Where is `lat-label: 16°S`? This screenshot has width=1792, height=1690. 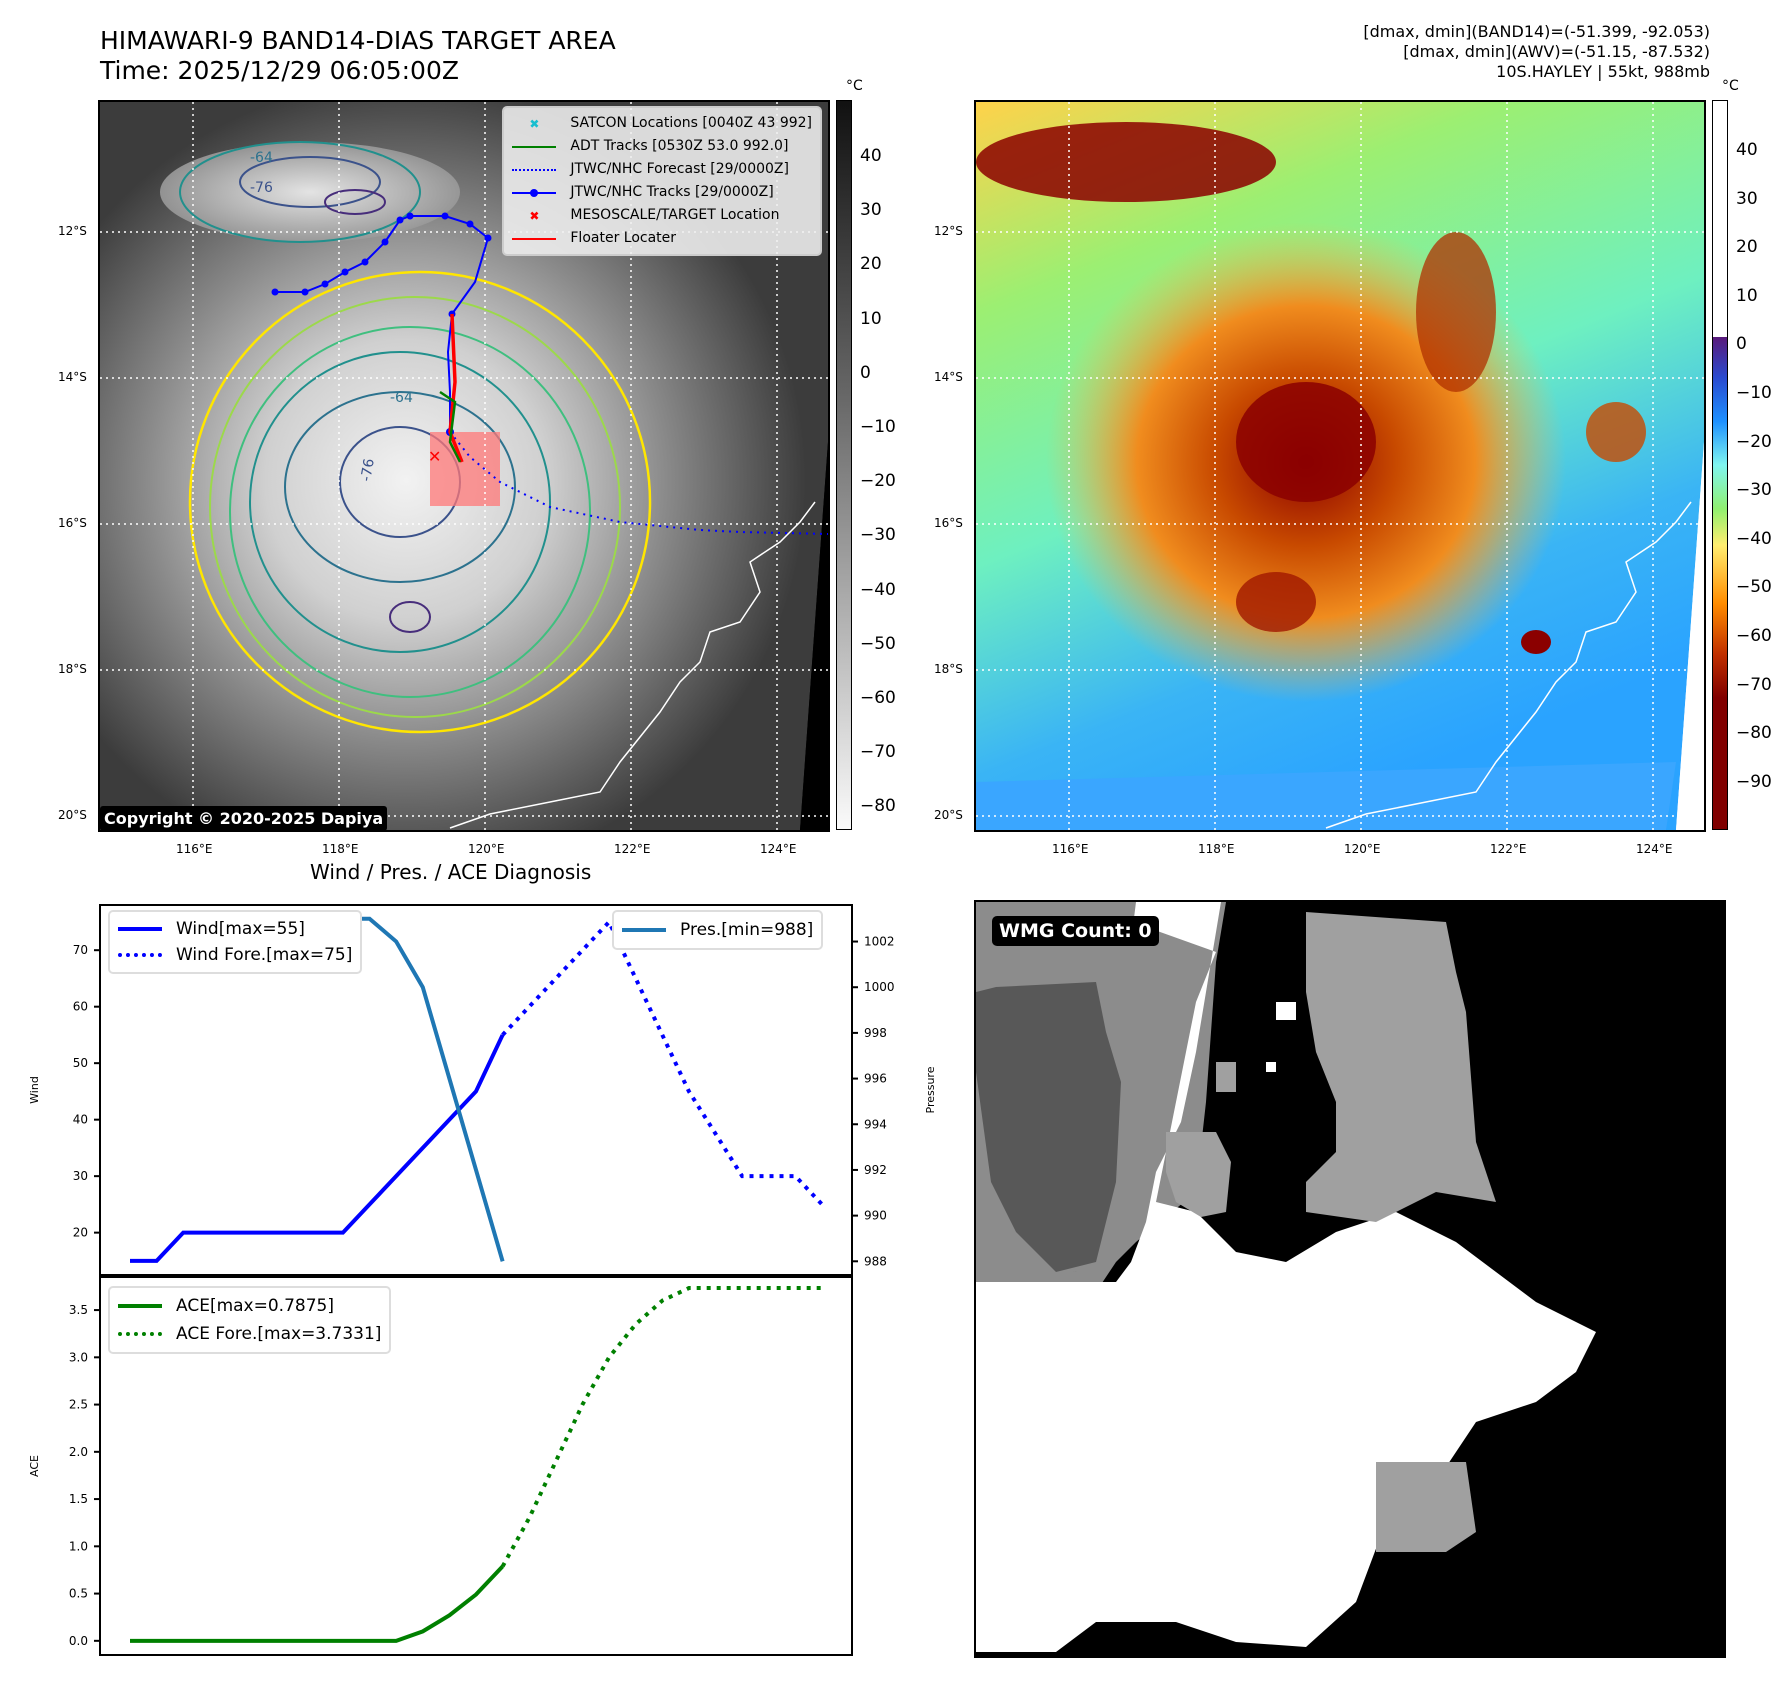 lat-label: 16°S is located at coordinates (948, 523).